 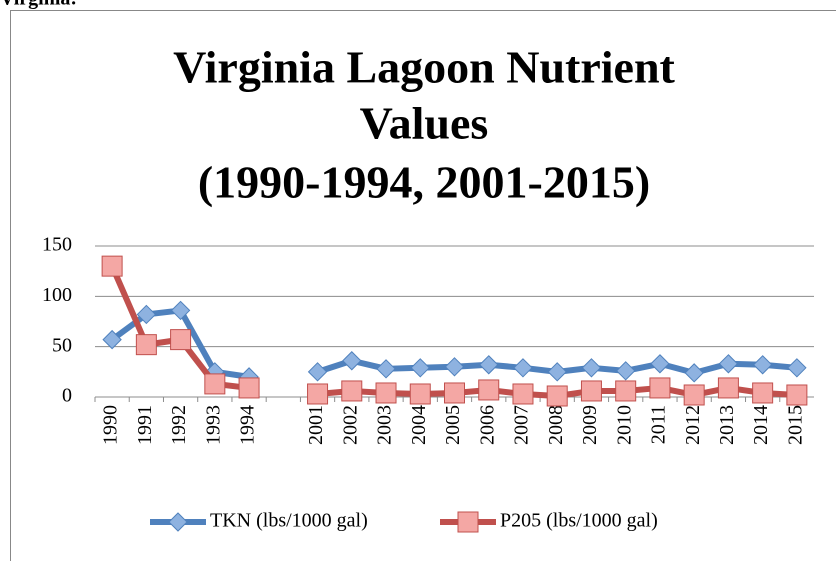 I want to click on x-tick-label: 2010, so click(x=624, y=425).